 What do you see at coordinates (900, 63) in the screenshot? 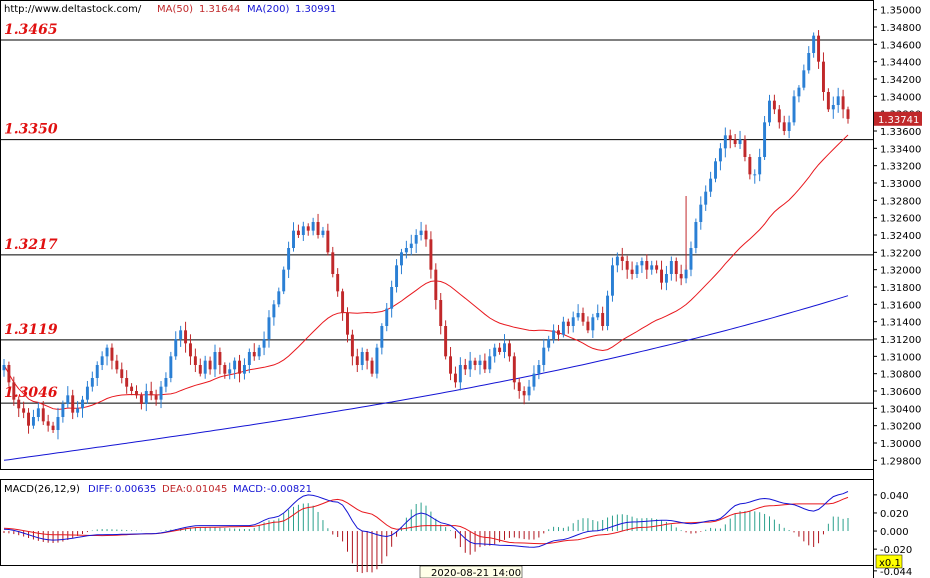
I see `price-tick-label: 1.34400` at bounding box center [900, 63].